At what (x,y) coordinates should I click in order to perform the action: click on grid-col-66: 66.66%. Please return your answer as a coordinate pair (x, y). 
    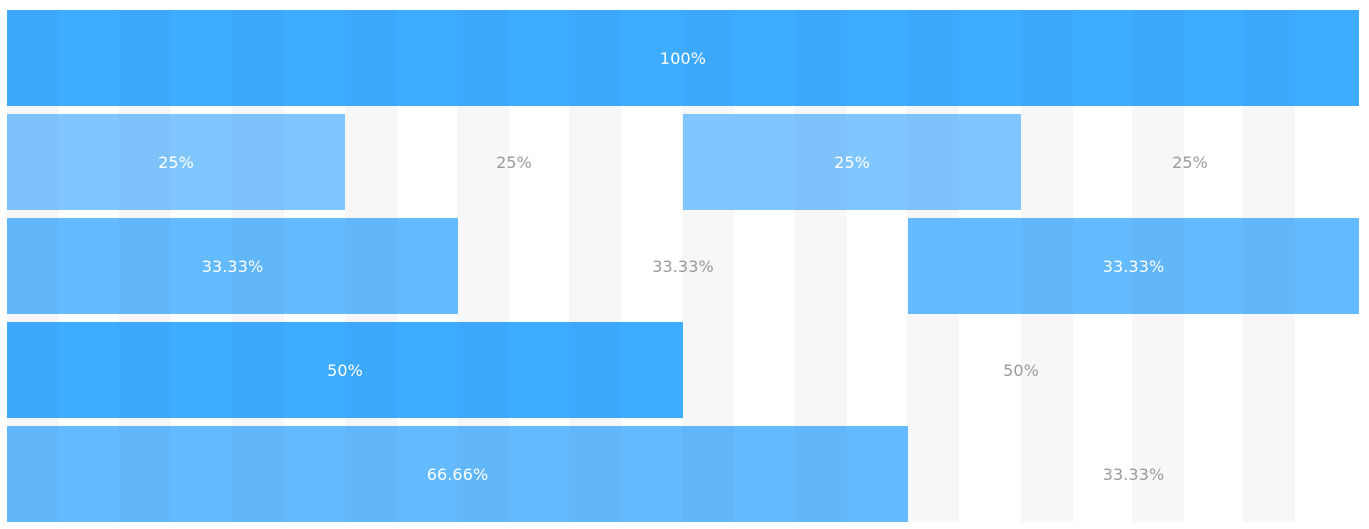
    Looking at the image, I should click on (457, 474).